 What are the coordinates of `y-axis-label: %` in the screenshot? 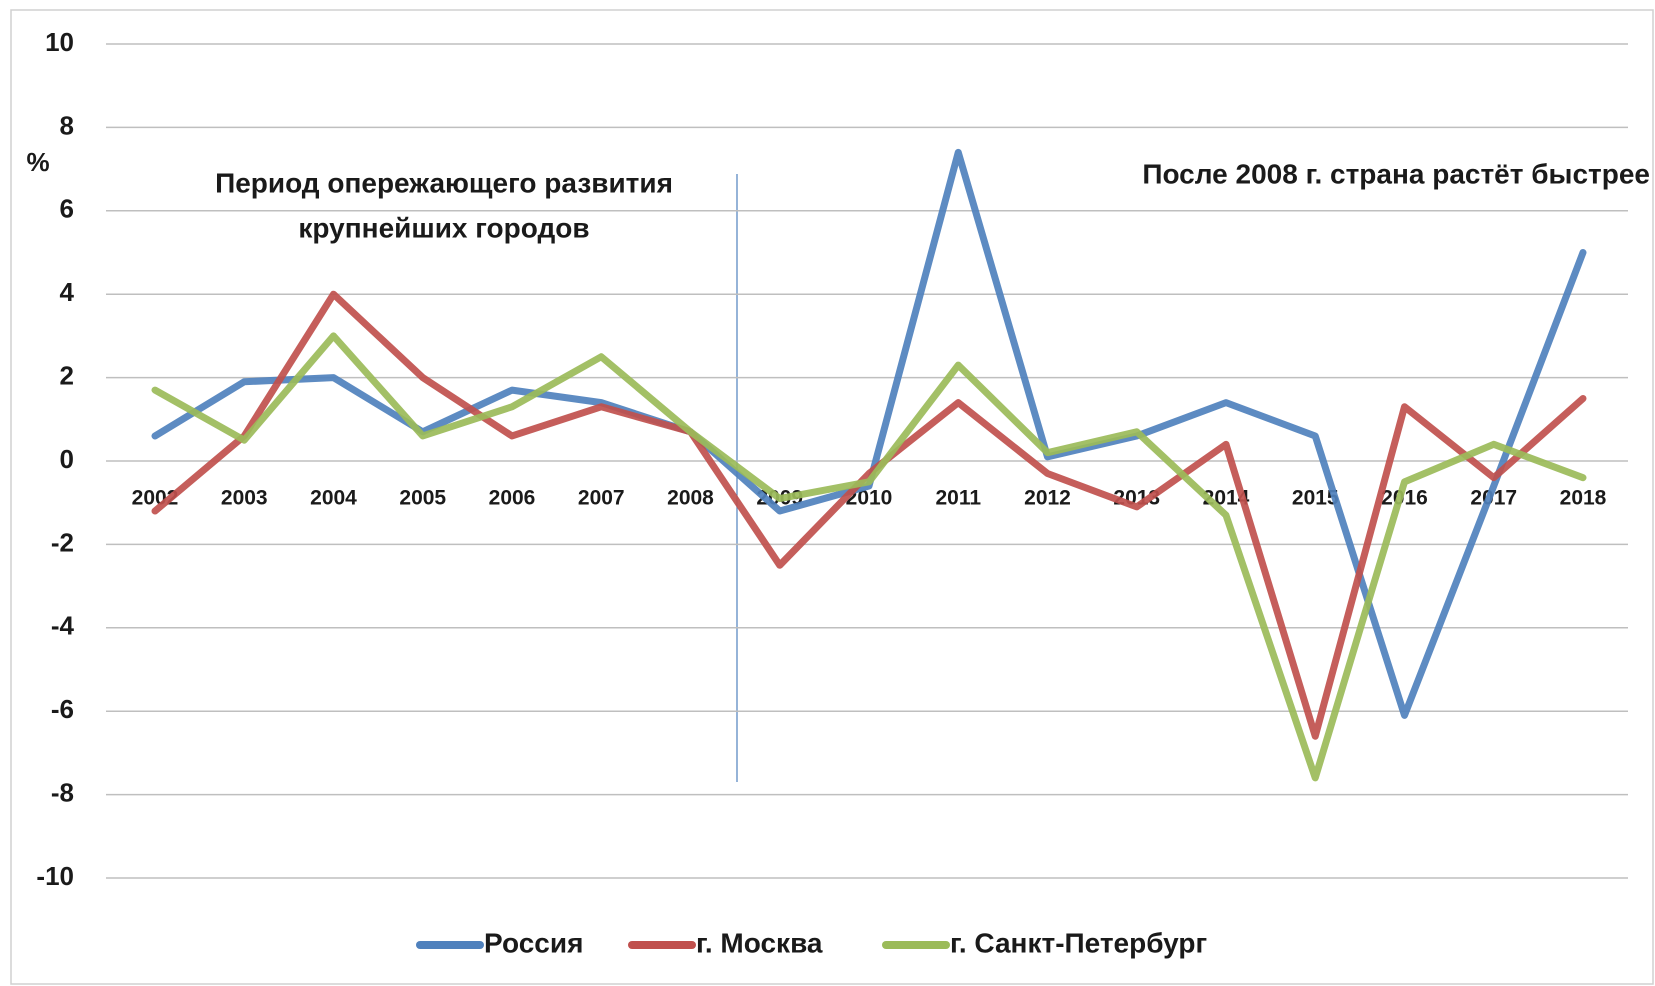 It's located at (37, 162).